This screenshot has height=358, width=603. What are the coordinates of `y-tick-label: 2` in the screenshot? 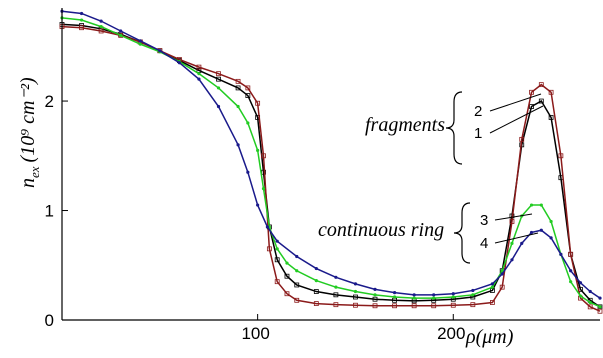 It's located at (49, 101).